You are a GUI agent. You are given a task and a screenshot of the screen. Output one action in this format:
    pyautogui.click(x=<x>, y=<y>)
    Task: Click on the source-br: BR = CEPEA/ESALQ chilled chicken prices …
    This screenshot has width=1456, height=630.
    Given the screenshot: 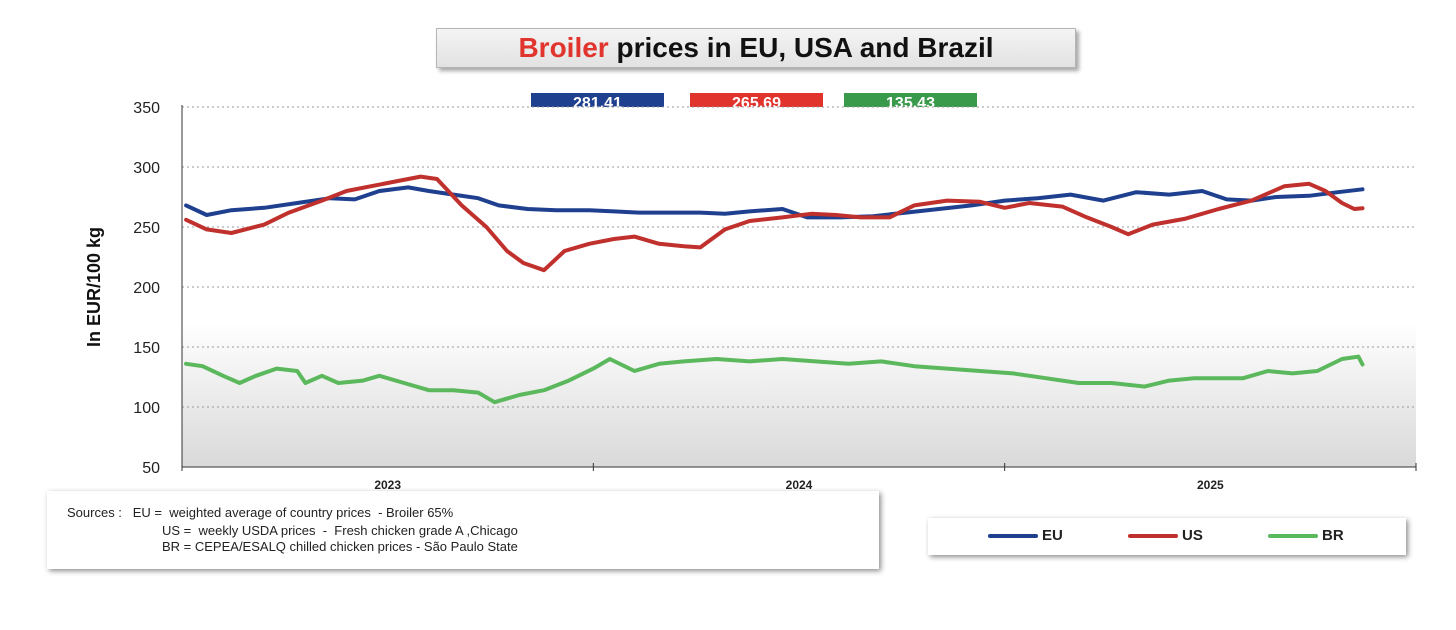 What is the action you would take?
    pyautogui.click(x=340, y=546)
    